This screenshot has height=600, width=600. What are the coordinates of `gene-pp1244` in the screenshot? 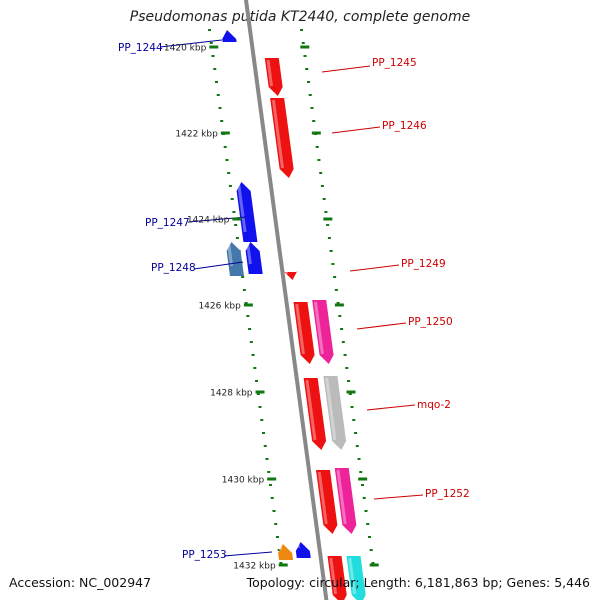 It's located at (229, 36).